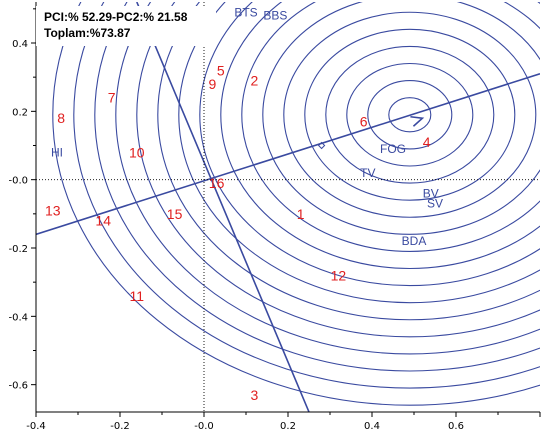  I want to click on genotype-label: 14, so click(103, 221).